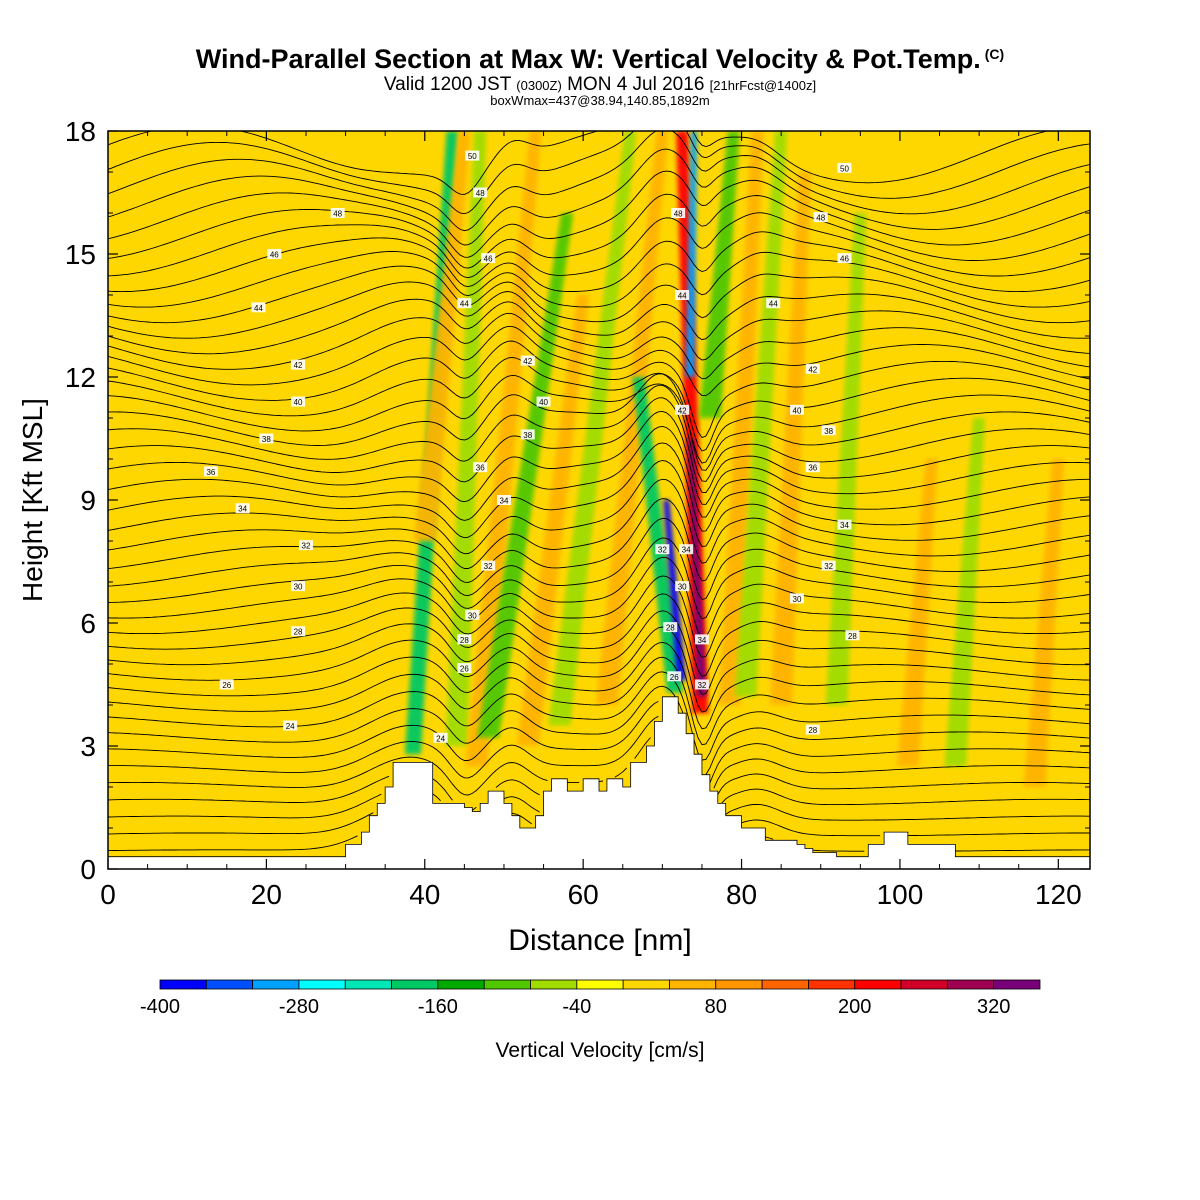  I want to click on x-tick-label-0: 0, so click(108, 894).